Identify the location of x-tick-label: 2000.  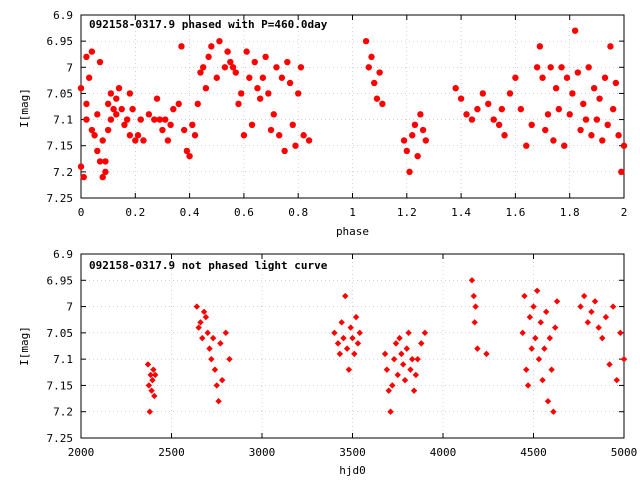
(81, 452).